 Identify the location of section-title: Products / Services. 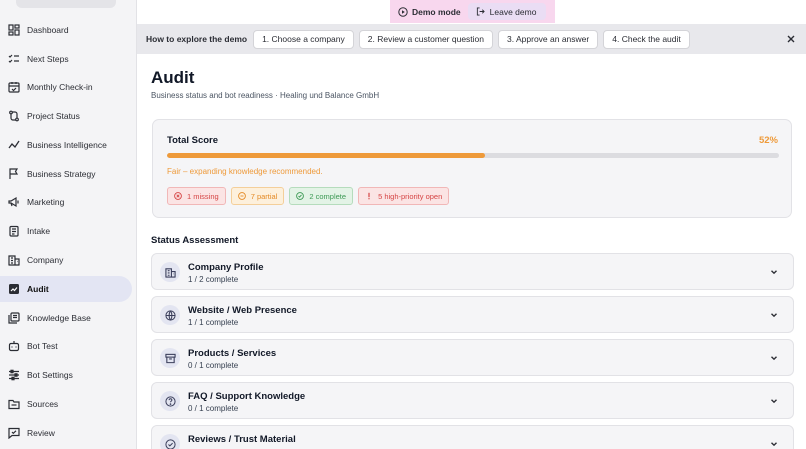
(232, 353).